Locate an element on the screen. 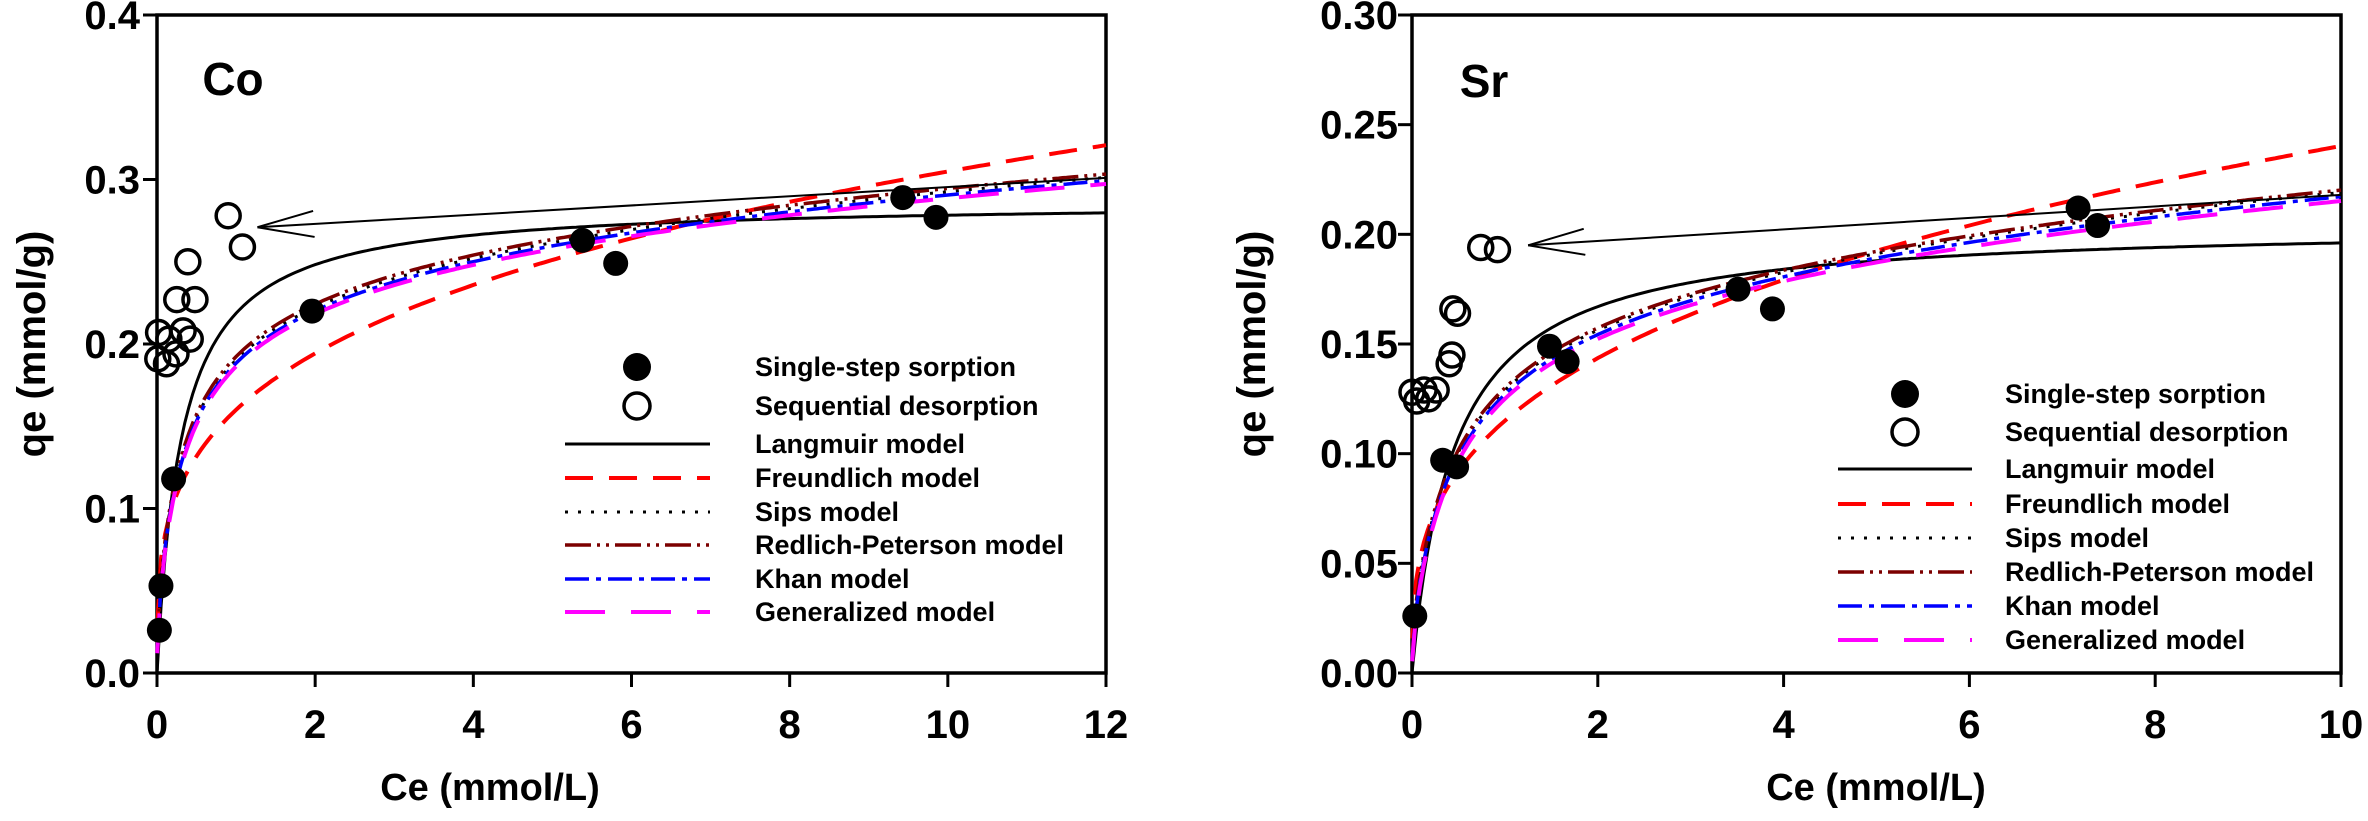 This screenshot has width=2368, height=821. y-tick-label: 0.00 is located at coordinates (1359, 674).